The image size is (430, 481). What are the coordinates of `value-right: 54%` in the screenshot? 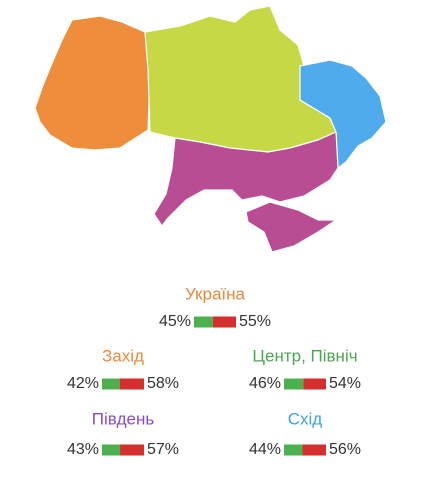 It's located at (345, 383).